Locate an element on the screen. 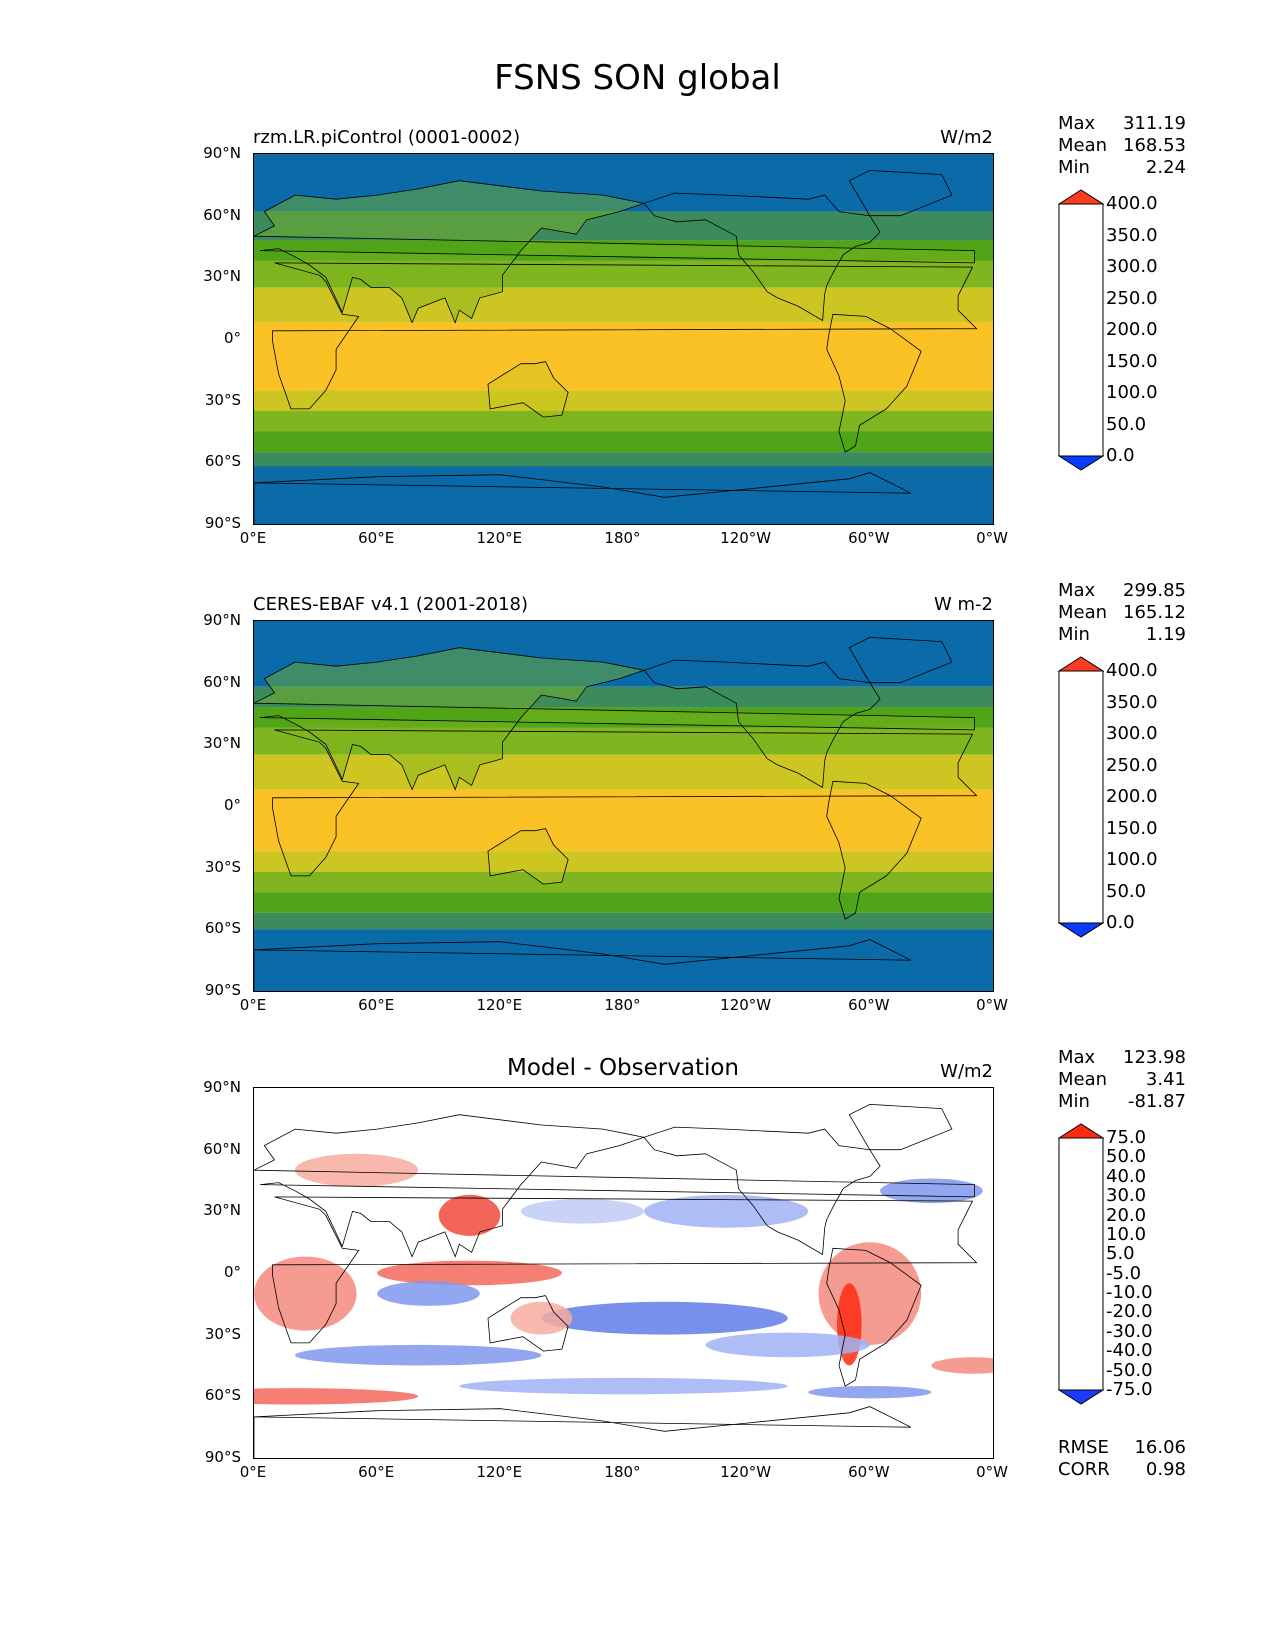  min-value: 1.19 is located at coordinates (1165, 634).